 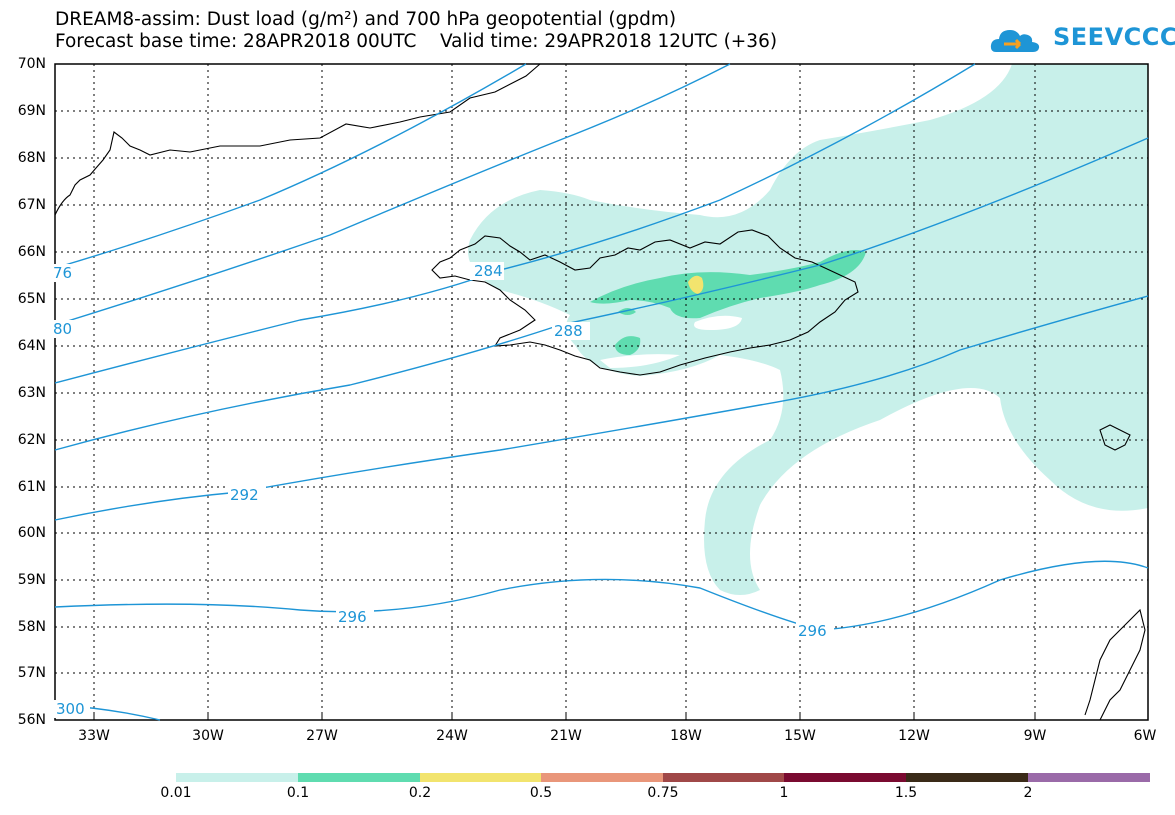 I want to click on scotland-coast, so click(x=1115, y=664).